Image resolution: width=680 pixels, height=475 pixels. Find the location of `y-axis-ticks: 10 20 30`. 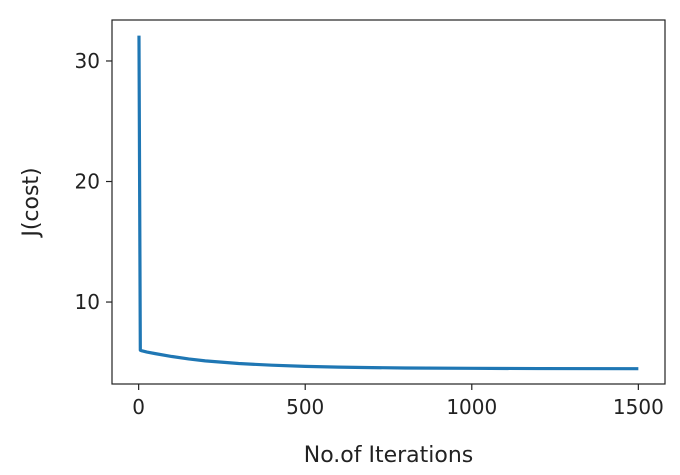

y-axis-ticks: 10 20 30 is located at coordinates (93, 181).